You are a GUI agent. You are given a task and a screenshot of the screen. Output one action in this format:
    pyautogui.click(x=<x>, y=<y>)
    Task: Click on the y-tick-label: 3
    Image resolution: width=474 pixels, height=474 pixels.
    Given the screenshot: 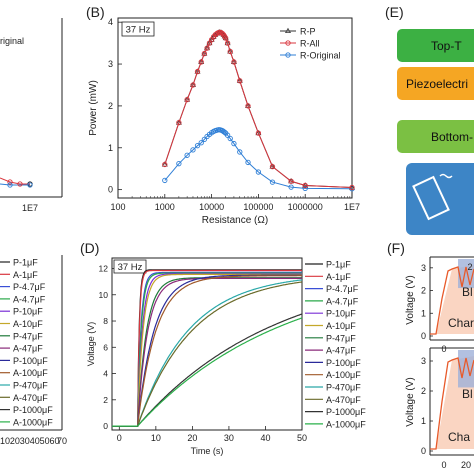 What is the action you would take?
    pyautogui.click(x=423, y=268)
    